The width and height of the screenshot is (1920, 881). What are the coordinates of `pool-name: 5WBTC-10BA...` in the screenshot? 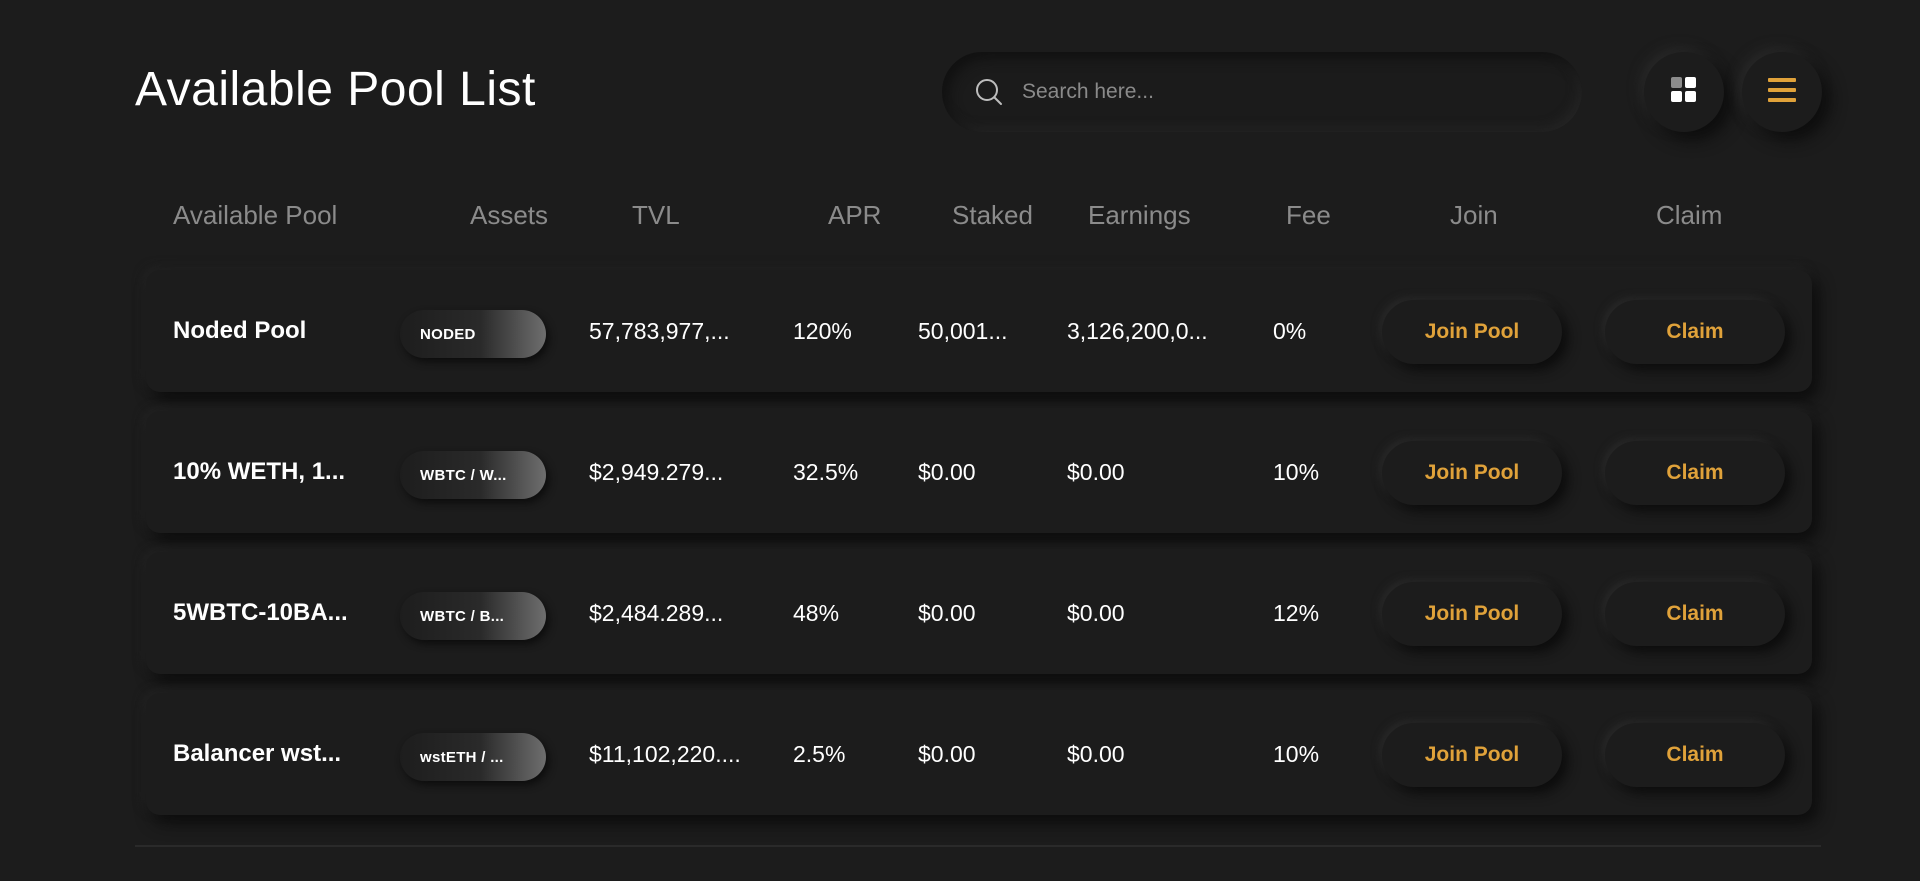 It's located at (260, 612).